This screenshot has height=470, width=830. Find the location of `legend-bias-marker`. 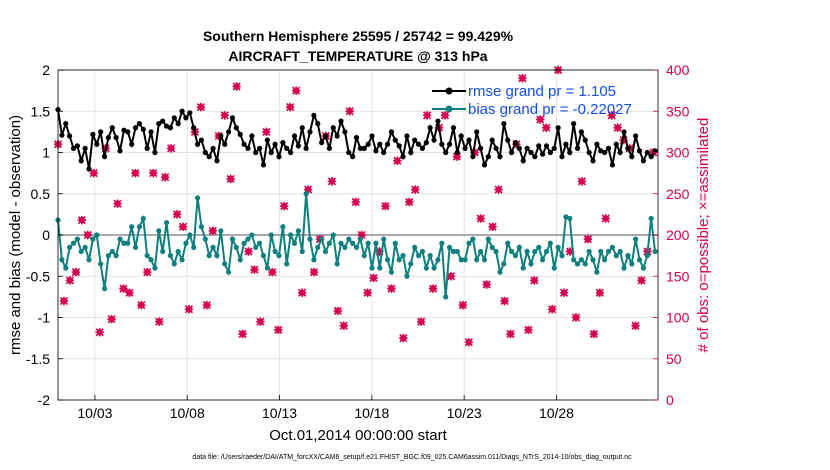

legend-bias-marker is located at coordinates (449, 109).